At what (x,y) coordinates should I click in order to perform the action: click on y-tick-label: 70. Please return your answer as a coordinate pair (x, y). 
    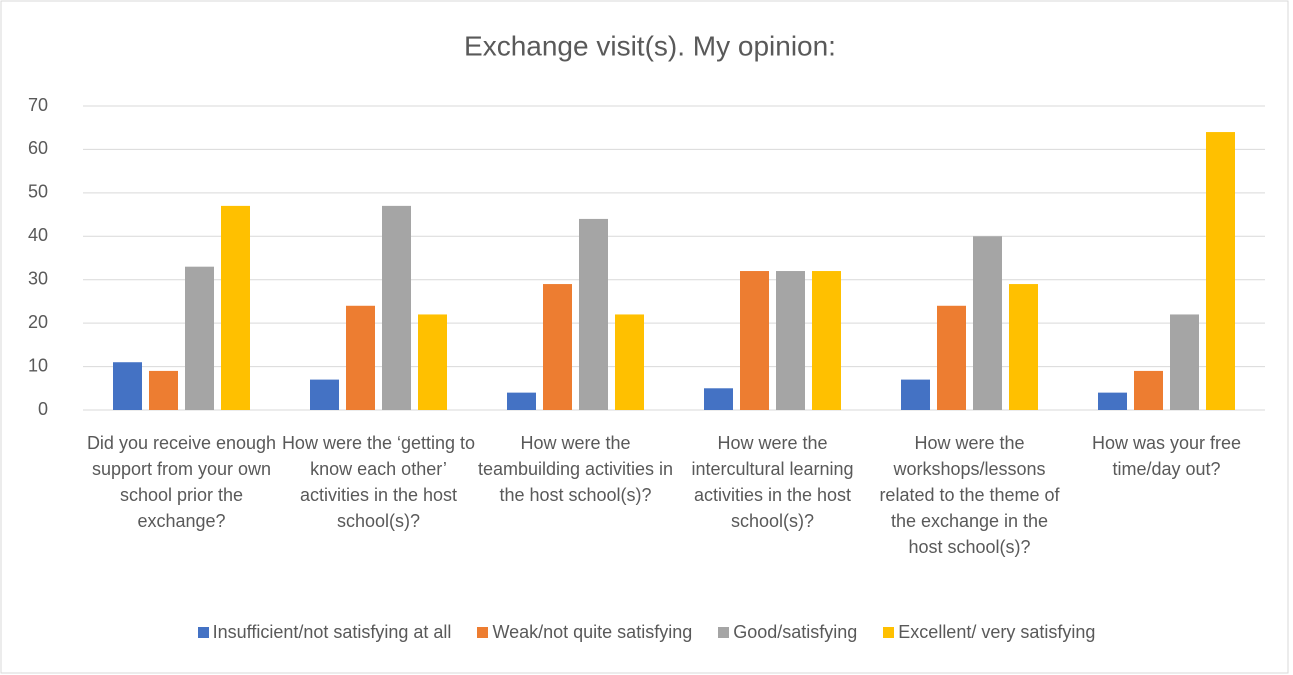
    Looking at the image, I should click on (38, 105).